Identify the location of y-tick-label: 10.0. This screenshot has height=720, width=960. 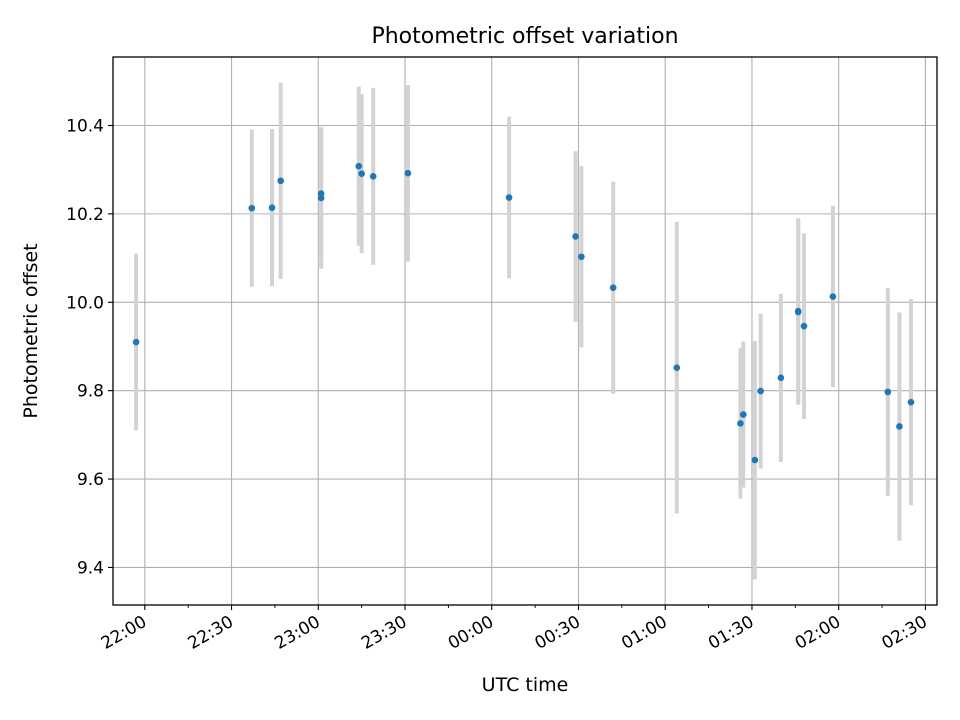
(85, 303).